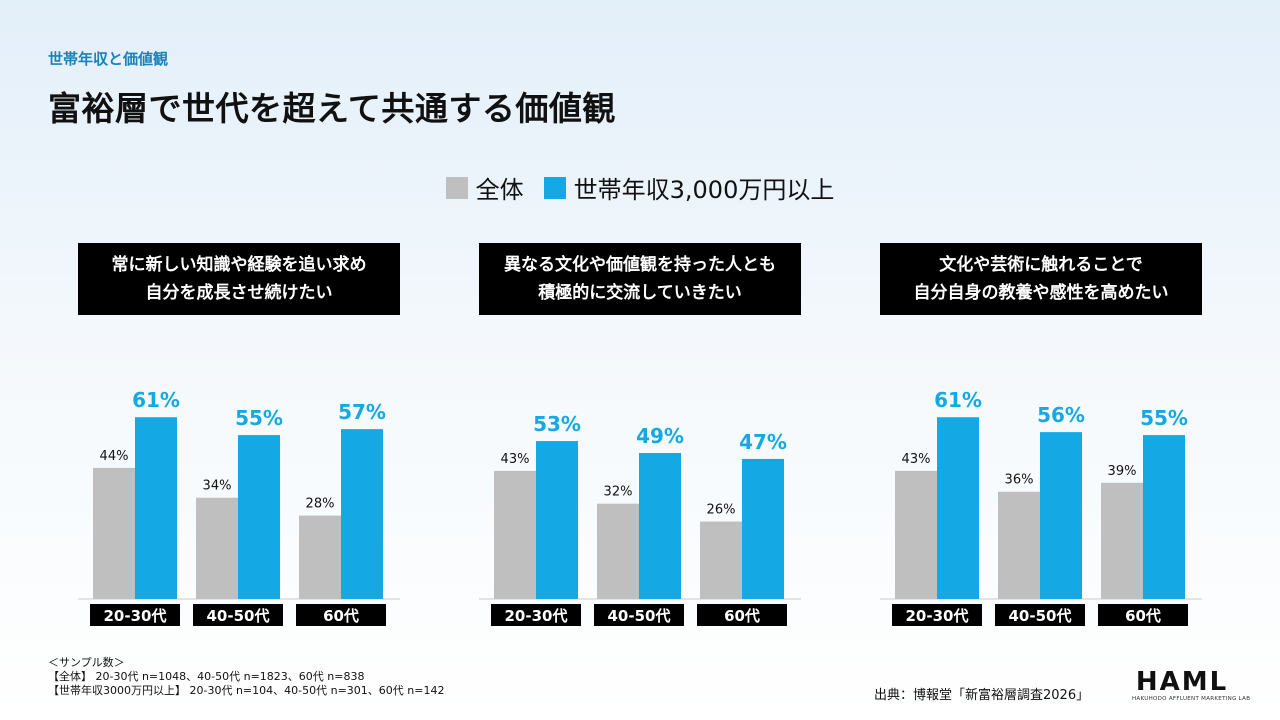 This screenshot has height=720, width=1280. I want to click on chart-legend: 全体 世帯年収3,000万円以上, so click(640, 187).